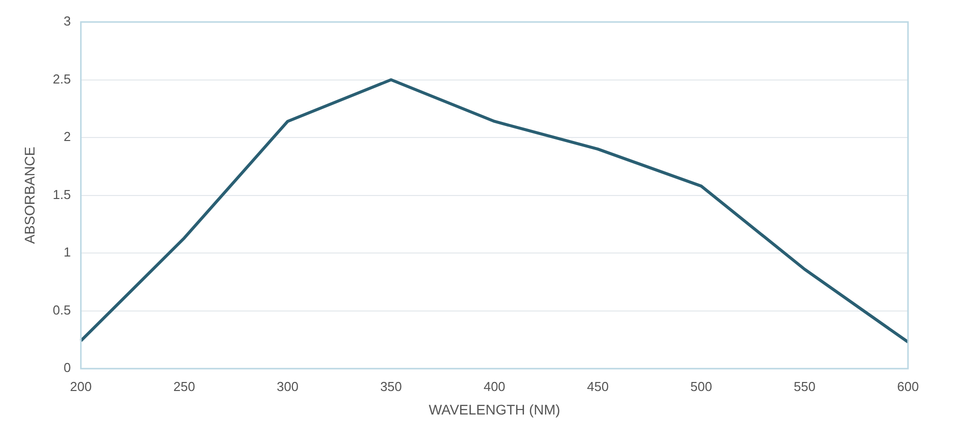 The image size is (962, 439). Describe the element at coordinates (495, 386) in the screenshot. I see `x-tick-label: 400` at that location.